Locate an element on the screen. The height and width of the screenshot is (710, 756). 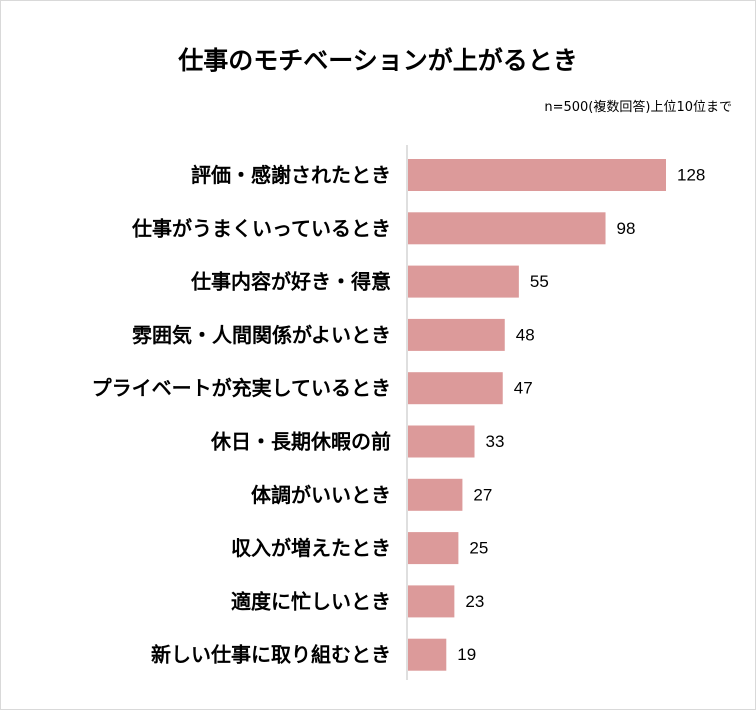
data-label: 23 is located at coordinates (474, 601).